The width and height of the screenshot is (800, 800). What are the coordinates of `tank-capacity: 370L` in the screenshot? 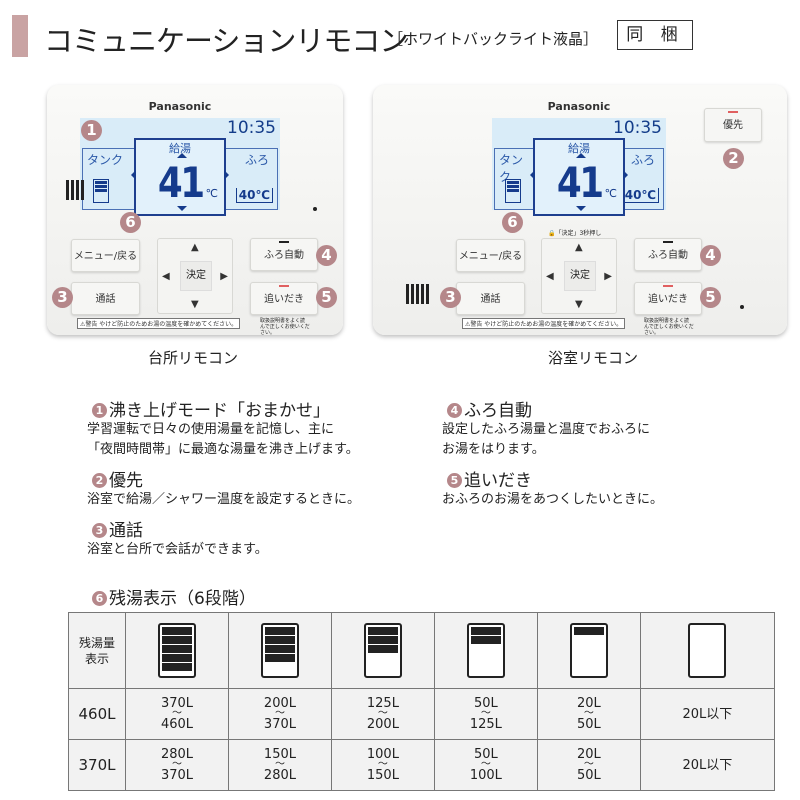 It's located at (97, 765).